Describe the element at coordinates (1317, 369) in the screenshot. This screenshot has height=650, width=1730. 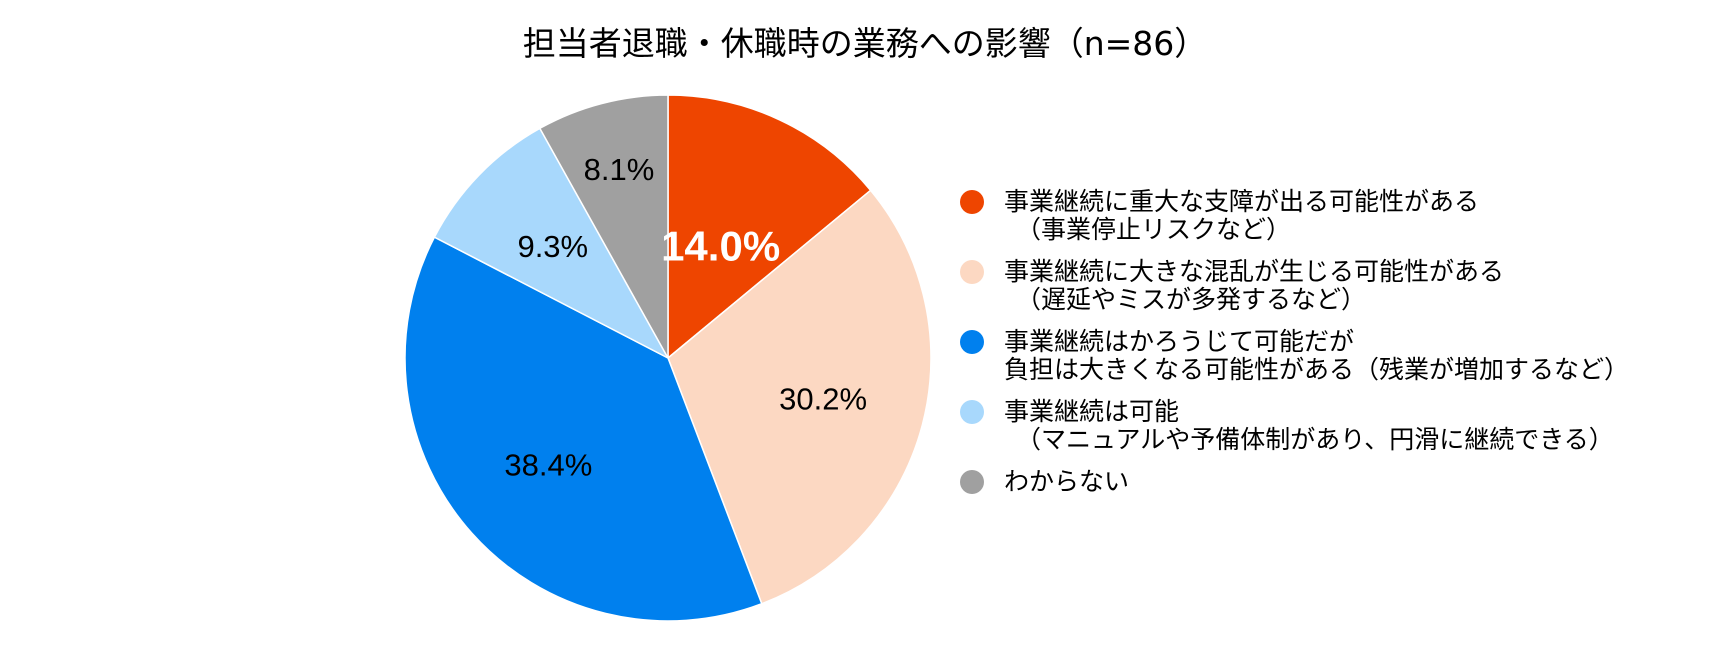
I see `legend-label-line: 負担は大きくなる可能性がある（残業が増加するなど）` at that location.